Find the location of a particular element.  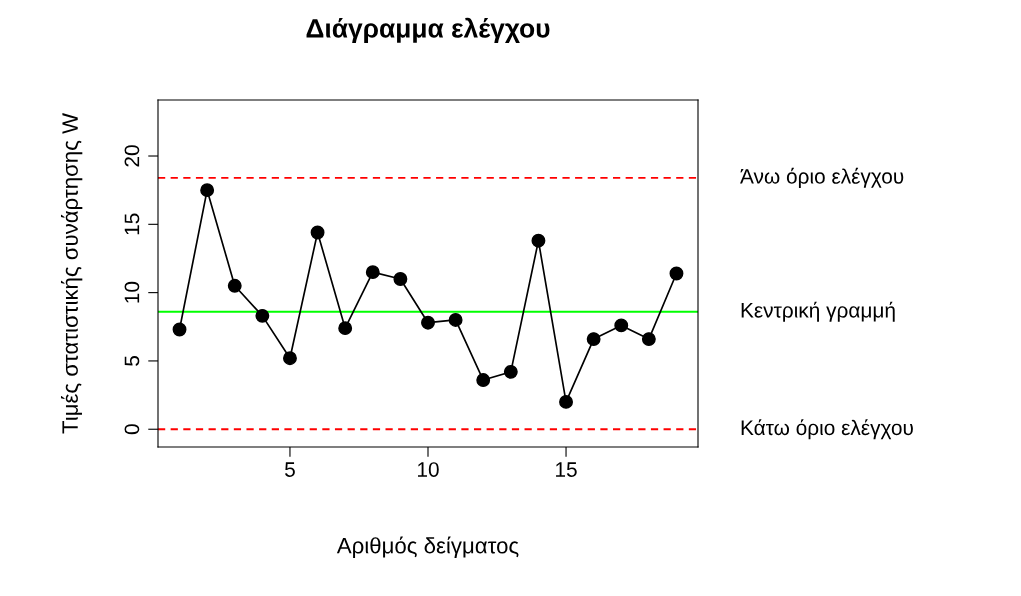

y-tick-label: 0 is located at coordinates (132, 429).